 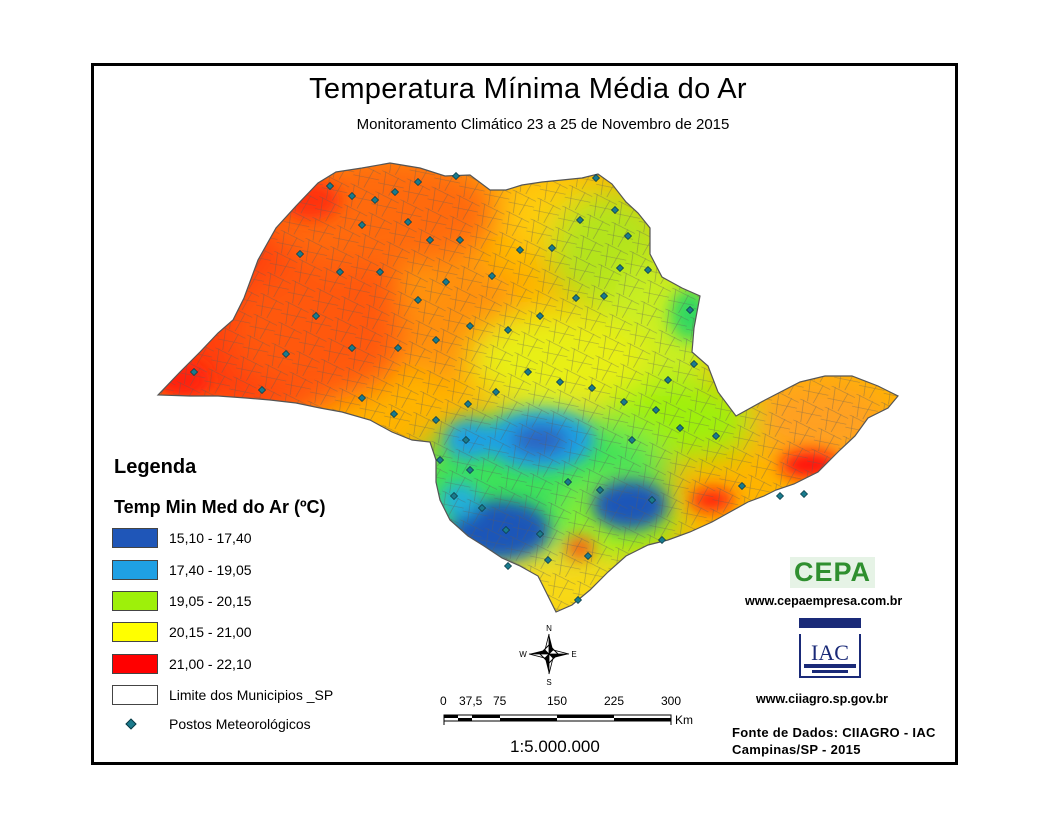 I want to click on legend-class-1: 15,10 - 17,40, so click(x=182, y=538).